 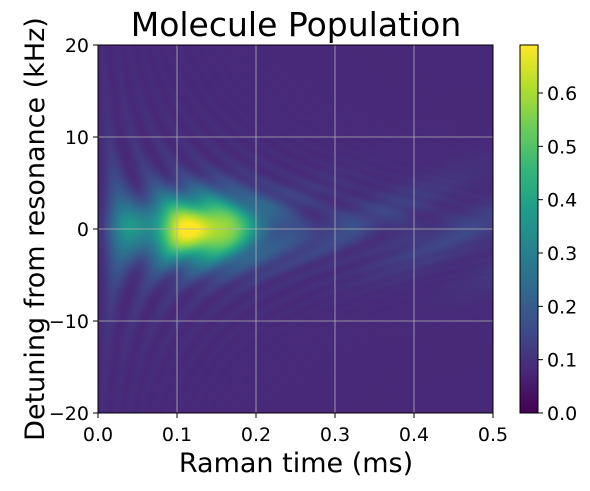 What do you see at coordinates (69, 322) in the screenshot?
I see `y-tick-label: −10` at bounding box center [69, 322].